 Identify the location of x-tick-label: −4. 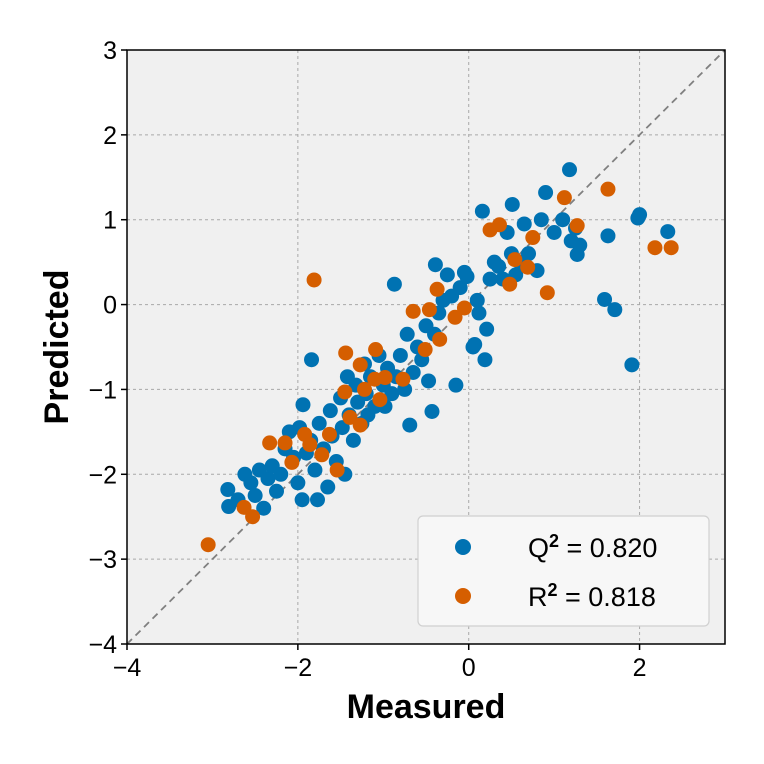
(127, 668).